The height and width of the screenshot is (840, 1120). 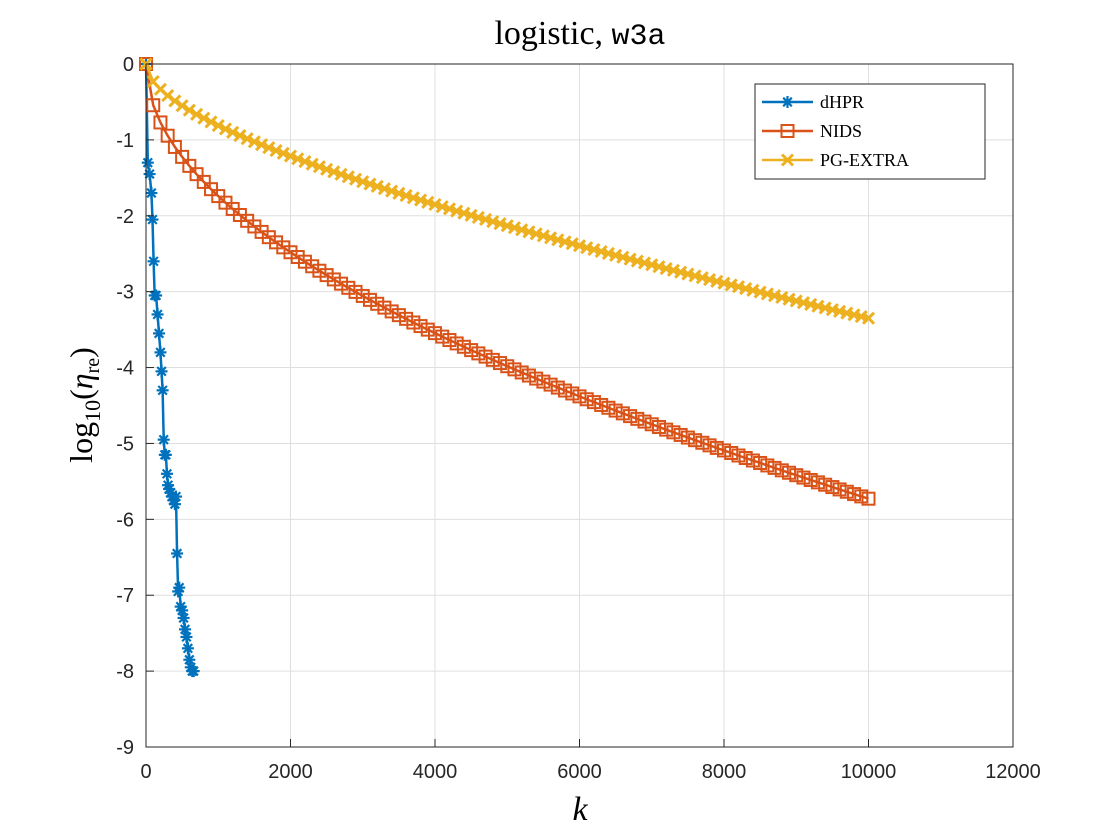 What do you see at coordinates (125, 520) in the screenshot?
I see `y-tick-label: -6` at bounding box center [125, 520].